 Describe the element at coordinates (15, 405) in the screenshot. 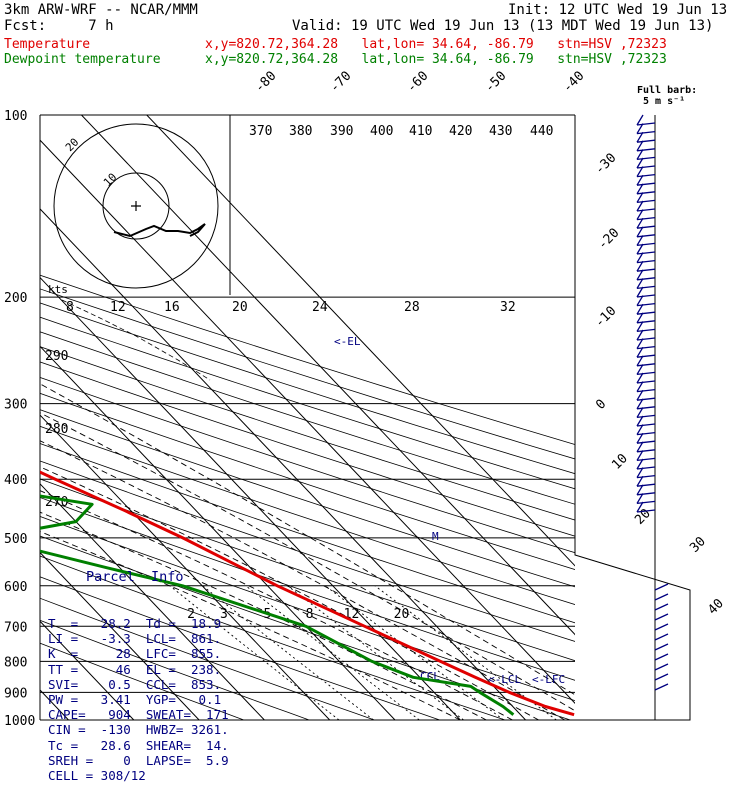

I see `pressure-label: 300` at that location.